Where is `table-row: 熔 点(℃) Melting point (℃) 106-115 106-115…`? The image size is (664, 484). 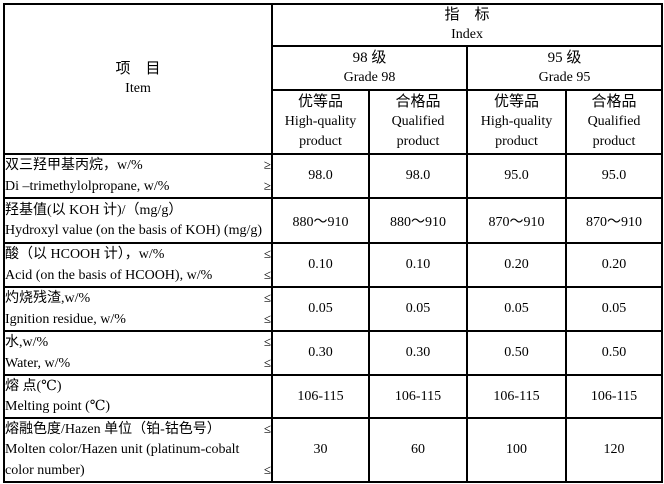
table-row: 熔 点(℃) Melting point (℃) 106-115 106-115… is located at coordinates (333, 396).